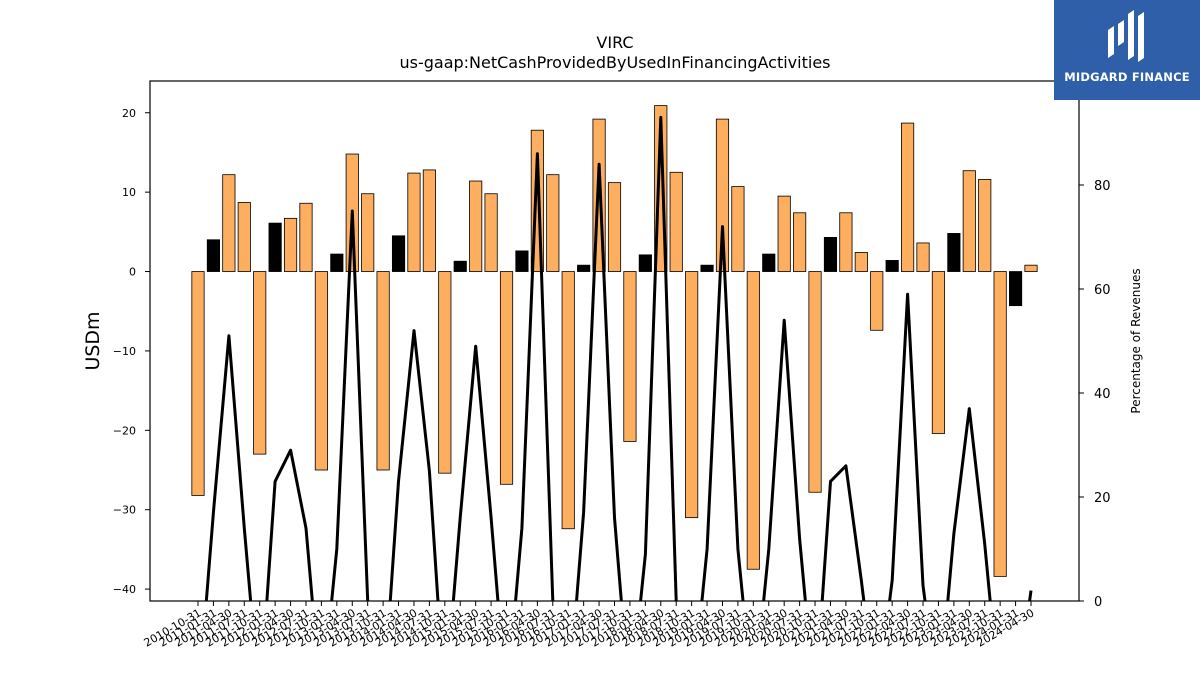  Describe the element at coordinates (129, 192) in the screenshot. I see `y-tick-label: 10` at that location.